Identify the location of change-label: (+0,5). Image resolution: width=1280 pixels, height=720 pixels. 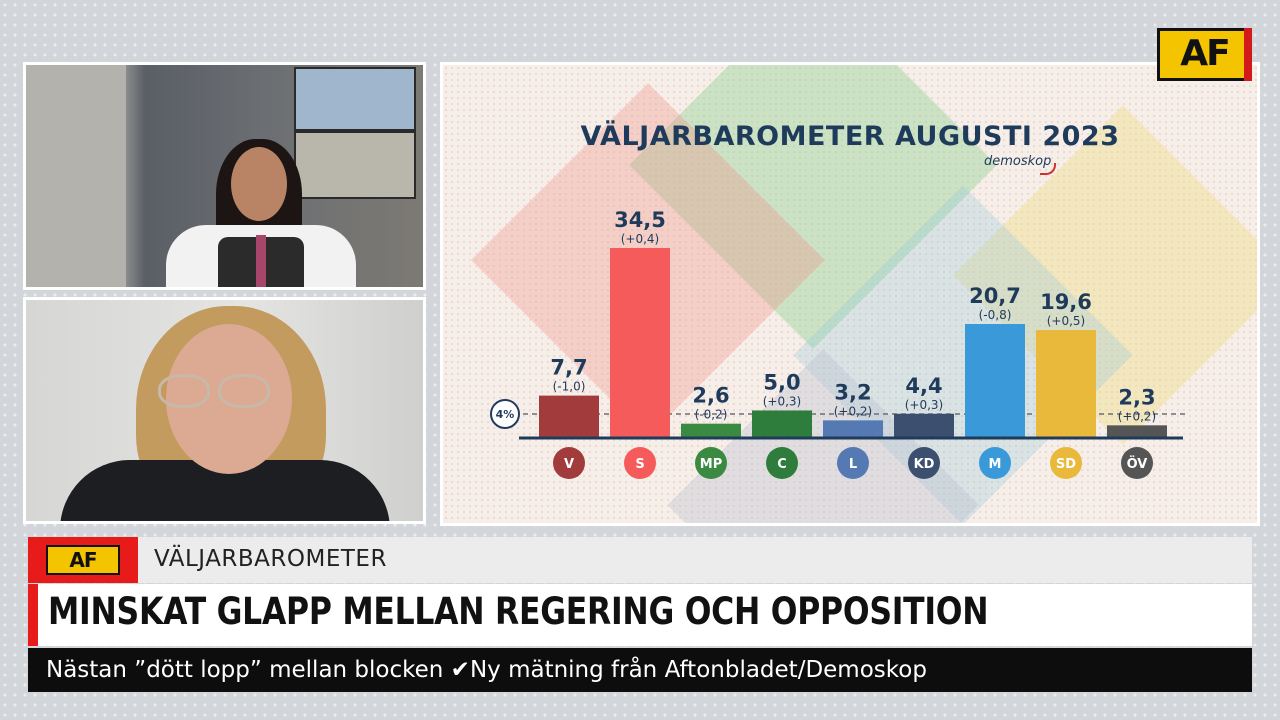
(1066, 321).